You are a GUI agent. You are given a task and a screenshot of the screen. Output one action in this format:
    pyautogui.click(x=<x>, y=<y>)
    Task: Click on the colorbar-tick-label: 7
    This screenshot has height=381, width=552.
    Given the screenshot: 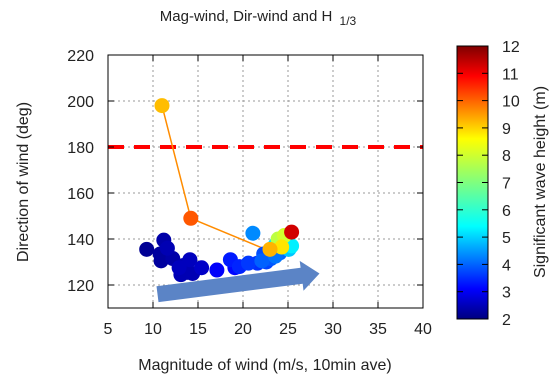 What is the action you would take?
    pyautogui.click(x=506, y=184)
    